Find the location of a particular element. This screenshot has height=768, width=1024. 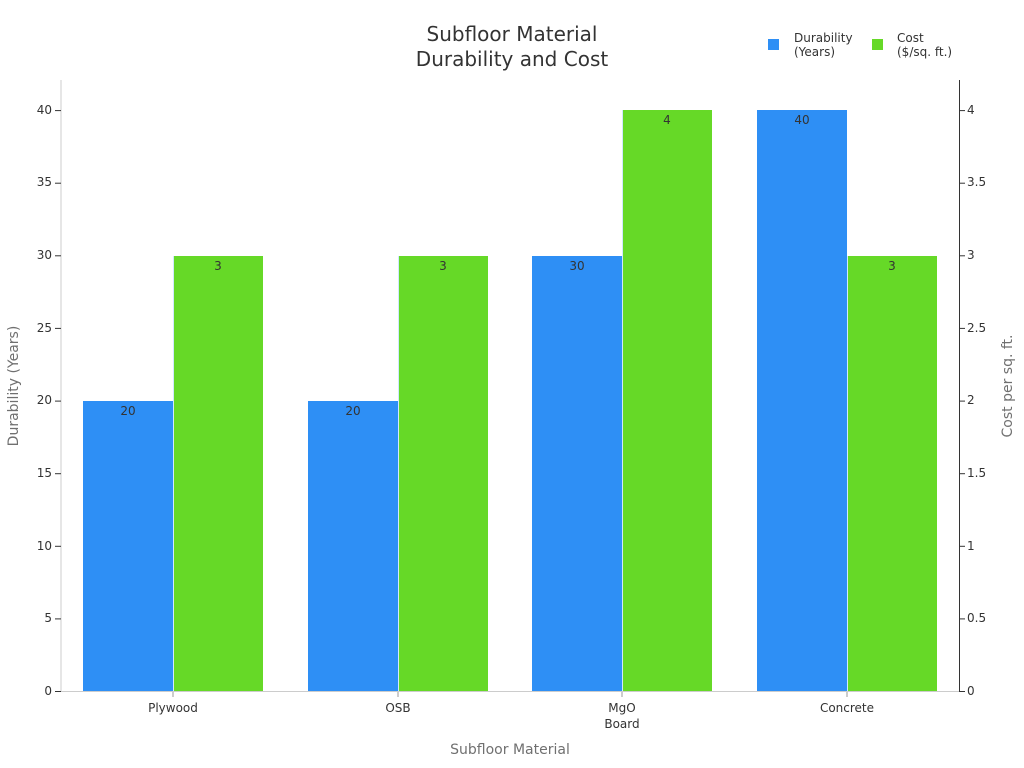

y-axis-right-title: Cost per sq. ft. is located at coordinates (1008, 386).